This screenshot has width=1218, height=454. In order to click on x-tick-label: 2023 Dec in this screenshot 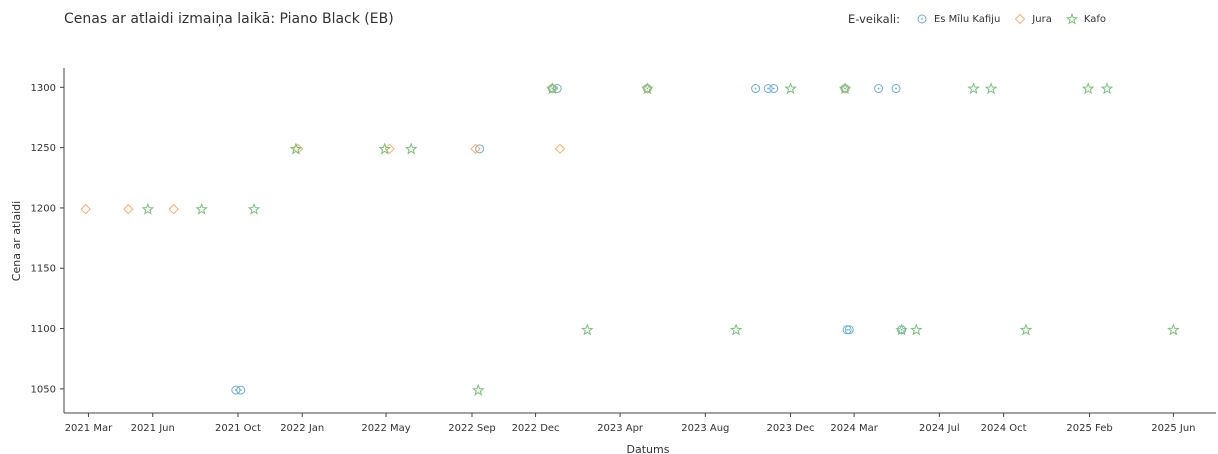, I will do `click(791, 428)`.